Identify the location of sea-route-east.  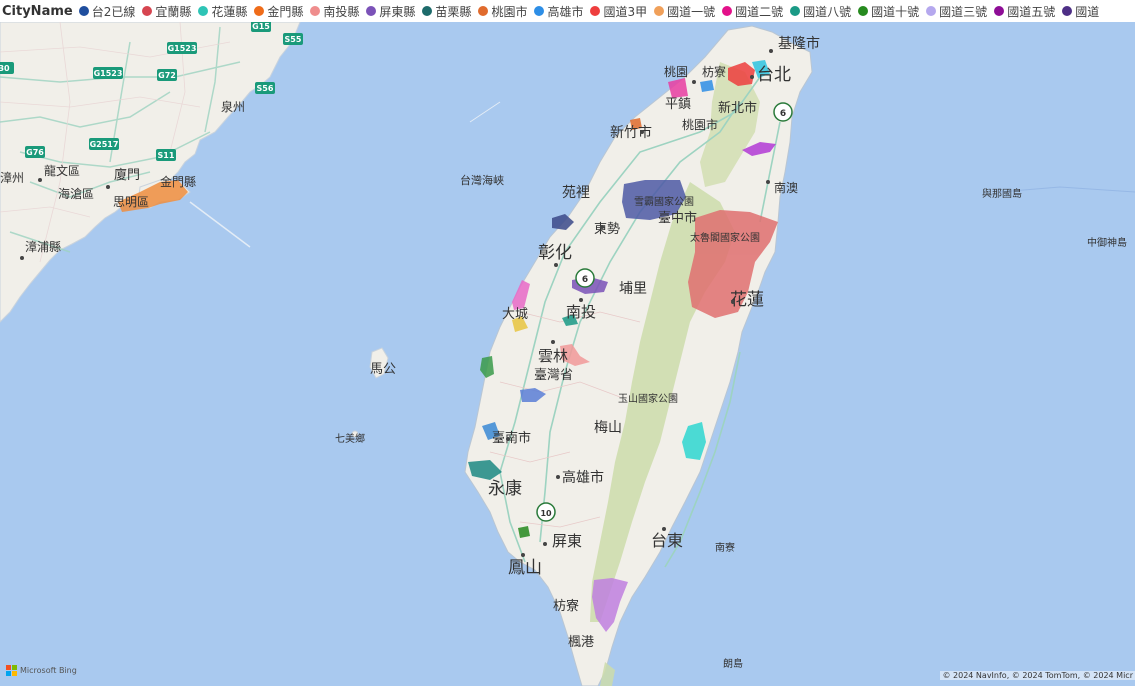
(1067, 189).